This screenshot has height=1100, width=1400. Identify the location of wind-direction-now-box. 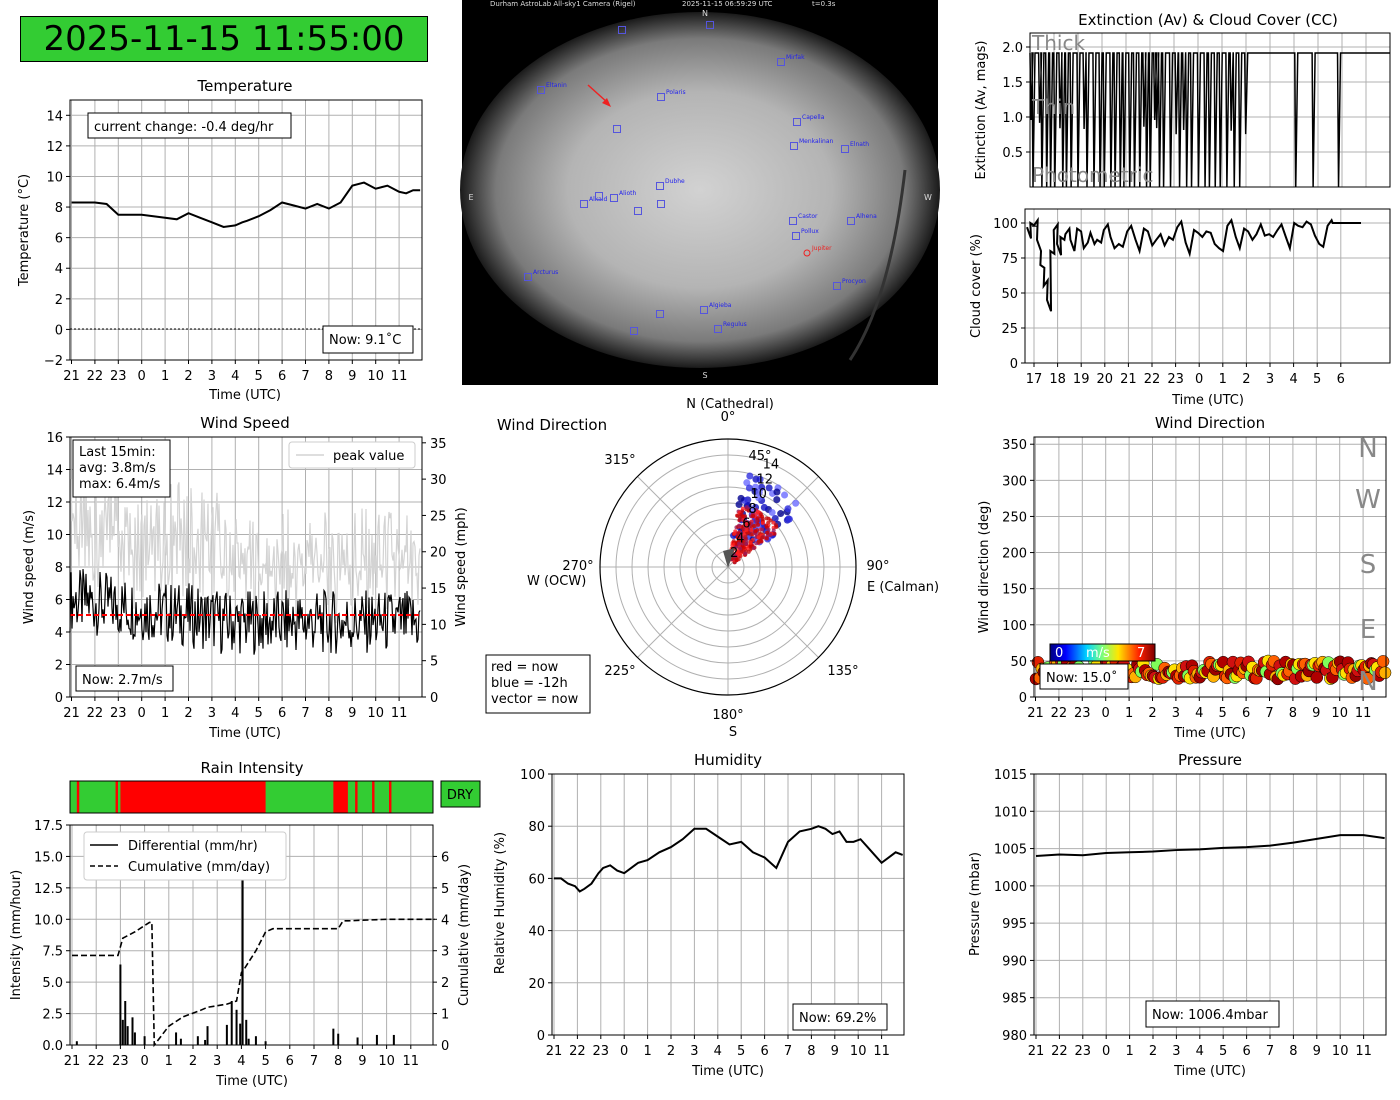
(1084, 676).